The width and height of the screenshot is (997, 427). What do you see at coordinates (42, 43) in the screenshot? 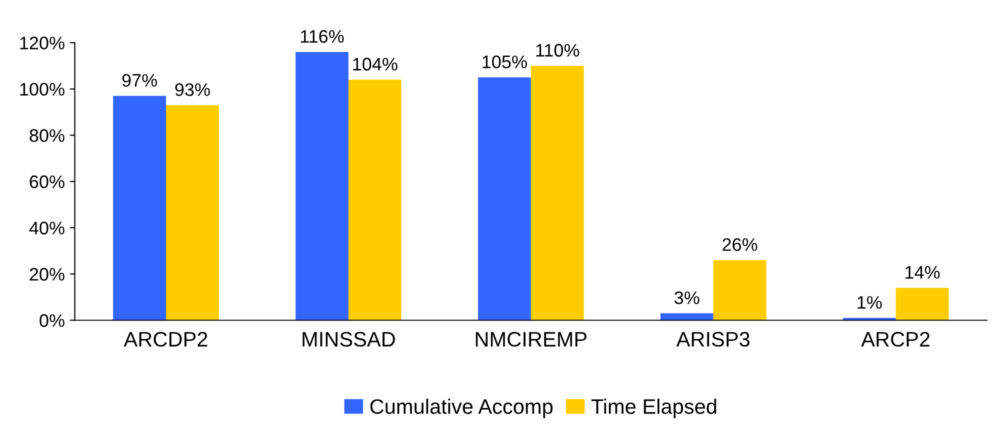
I see `y-tick-label: 120%` at bounding box center [42, 43].